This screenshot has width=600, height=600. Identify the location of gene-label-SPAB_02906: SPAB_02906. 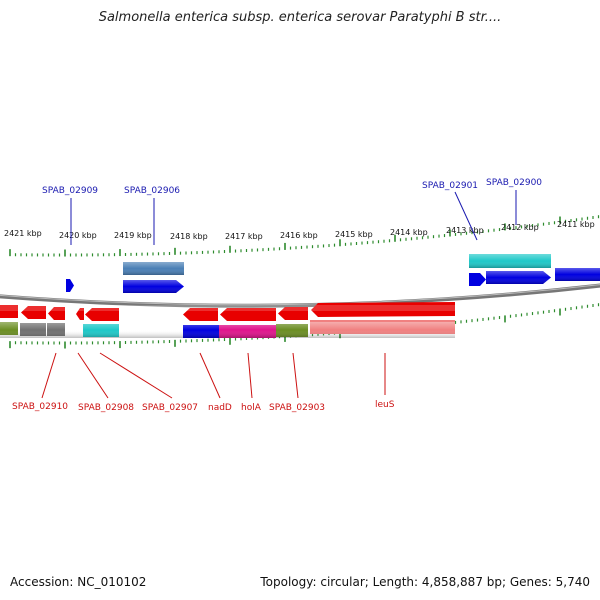
(152, 191).